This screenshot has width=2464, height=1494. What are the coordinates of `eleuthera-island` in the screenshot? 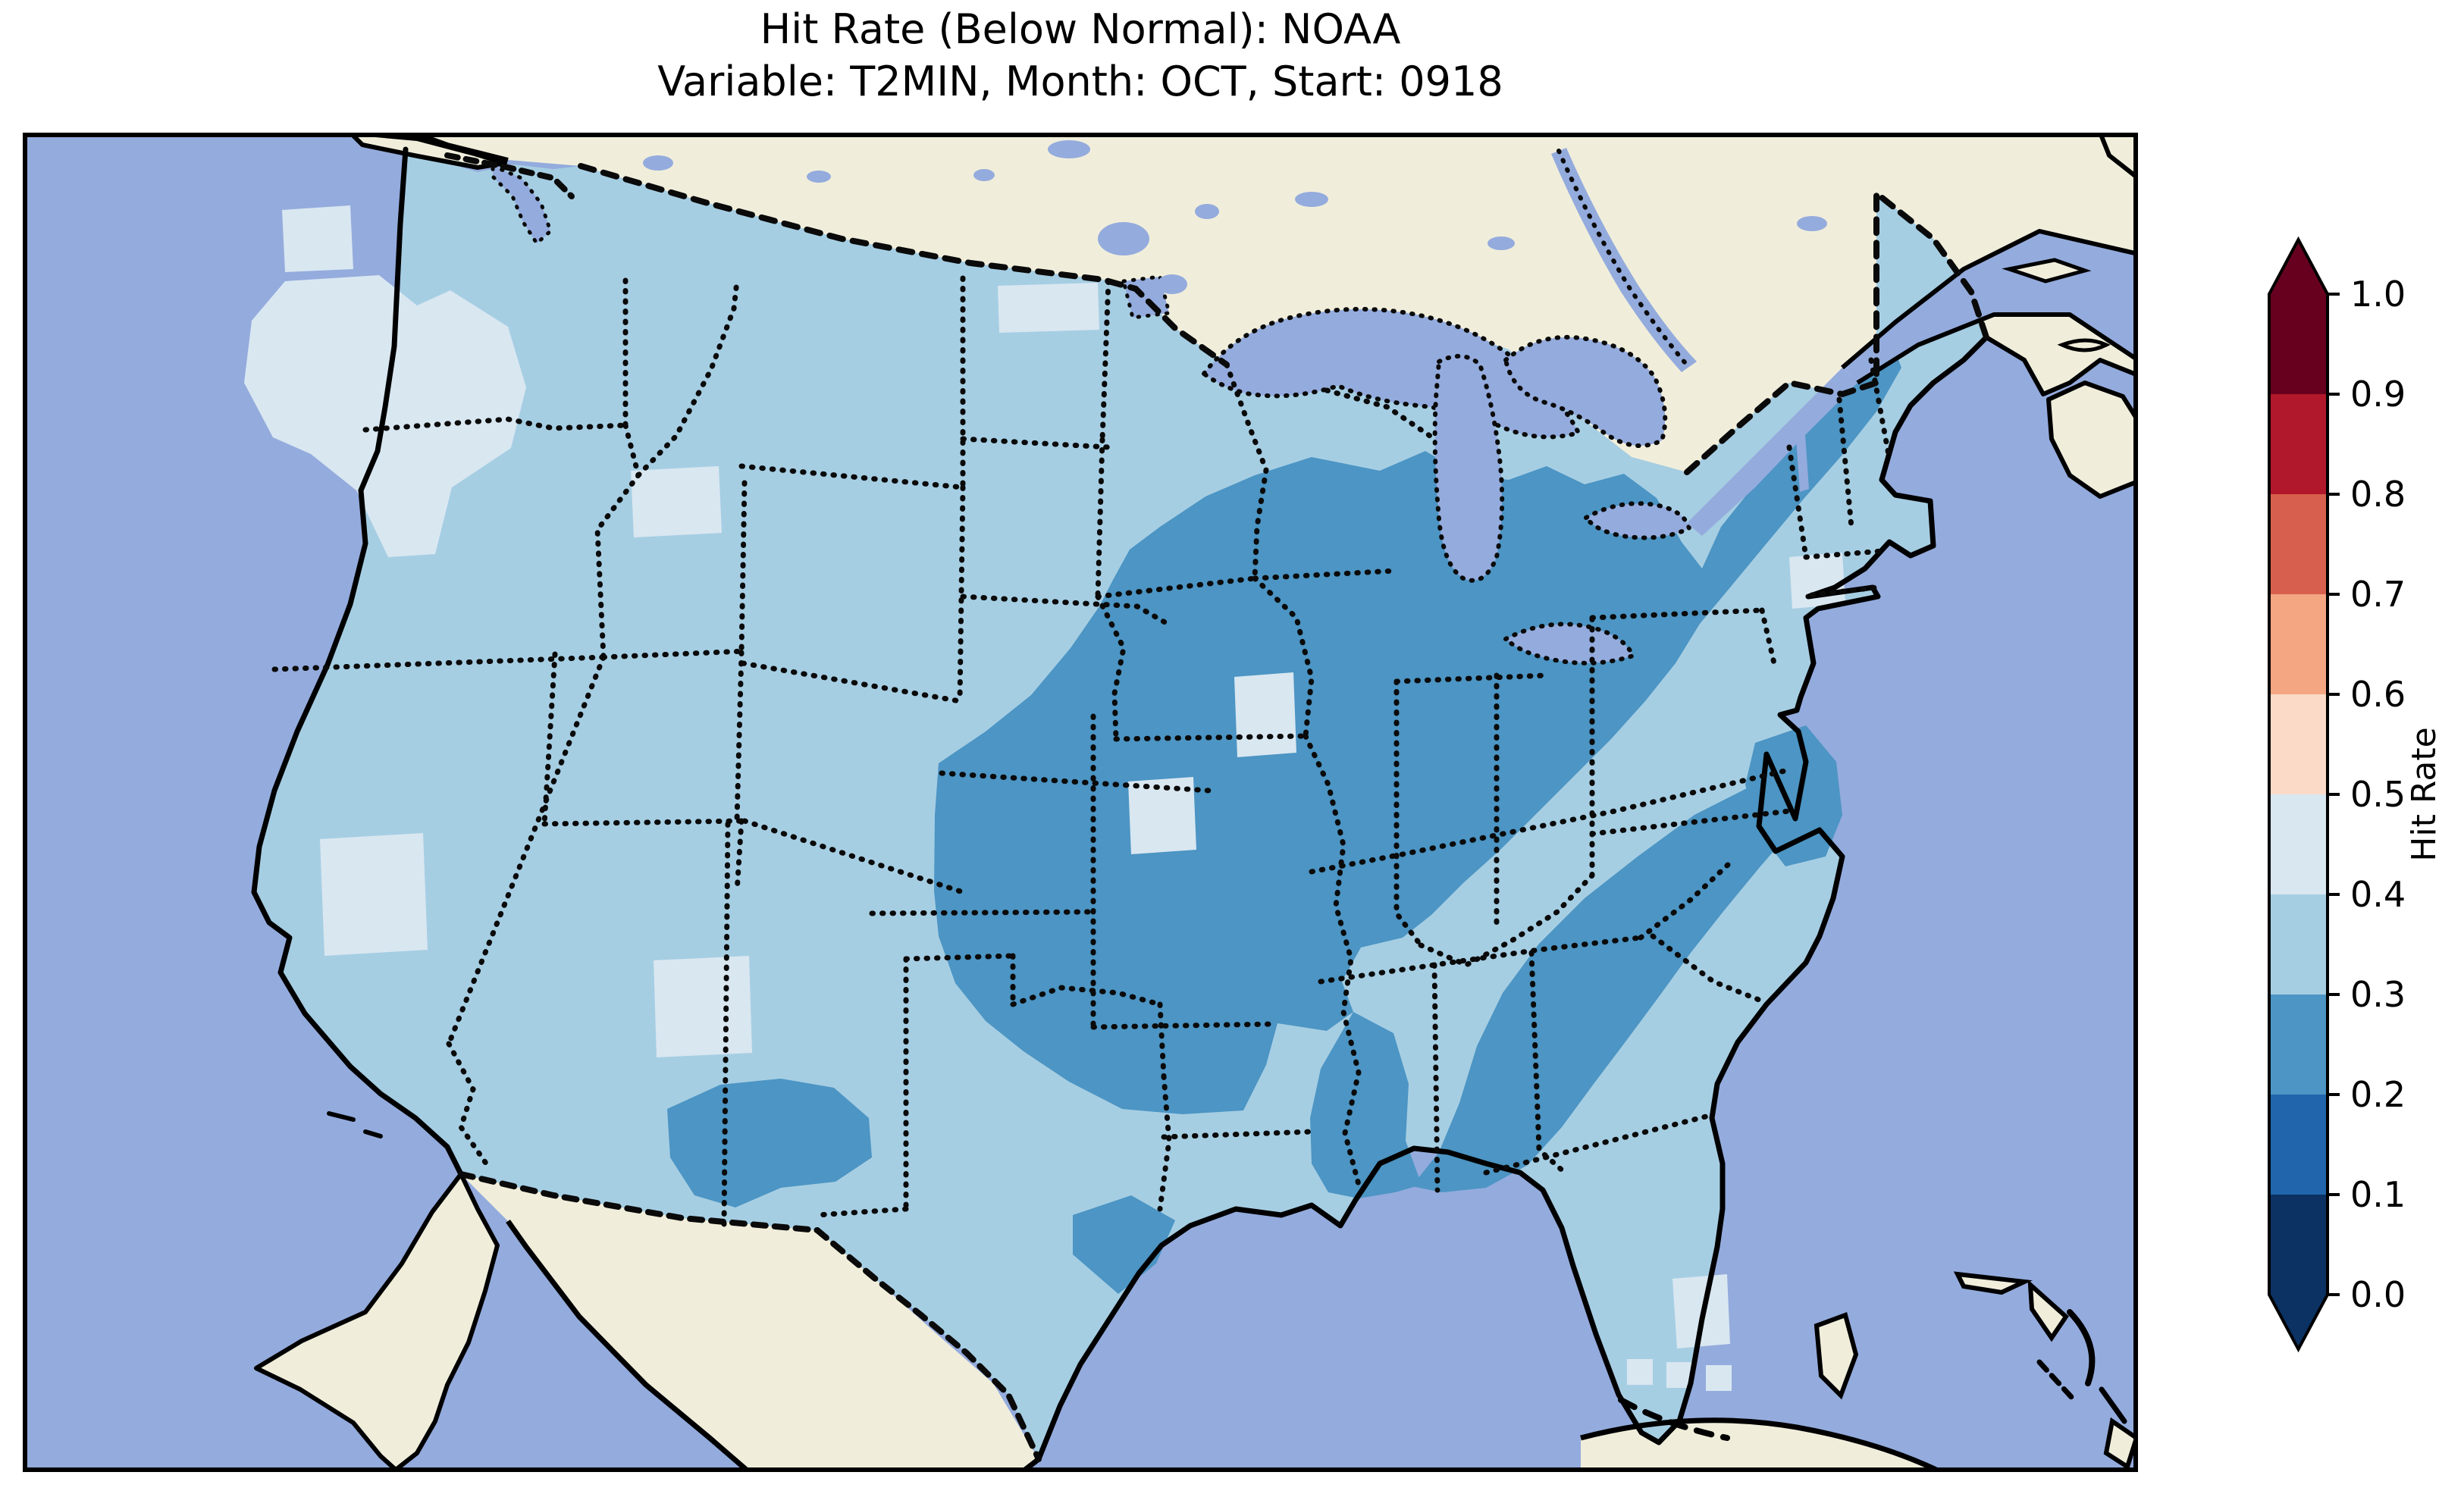 It's located at (2082, 1347).